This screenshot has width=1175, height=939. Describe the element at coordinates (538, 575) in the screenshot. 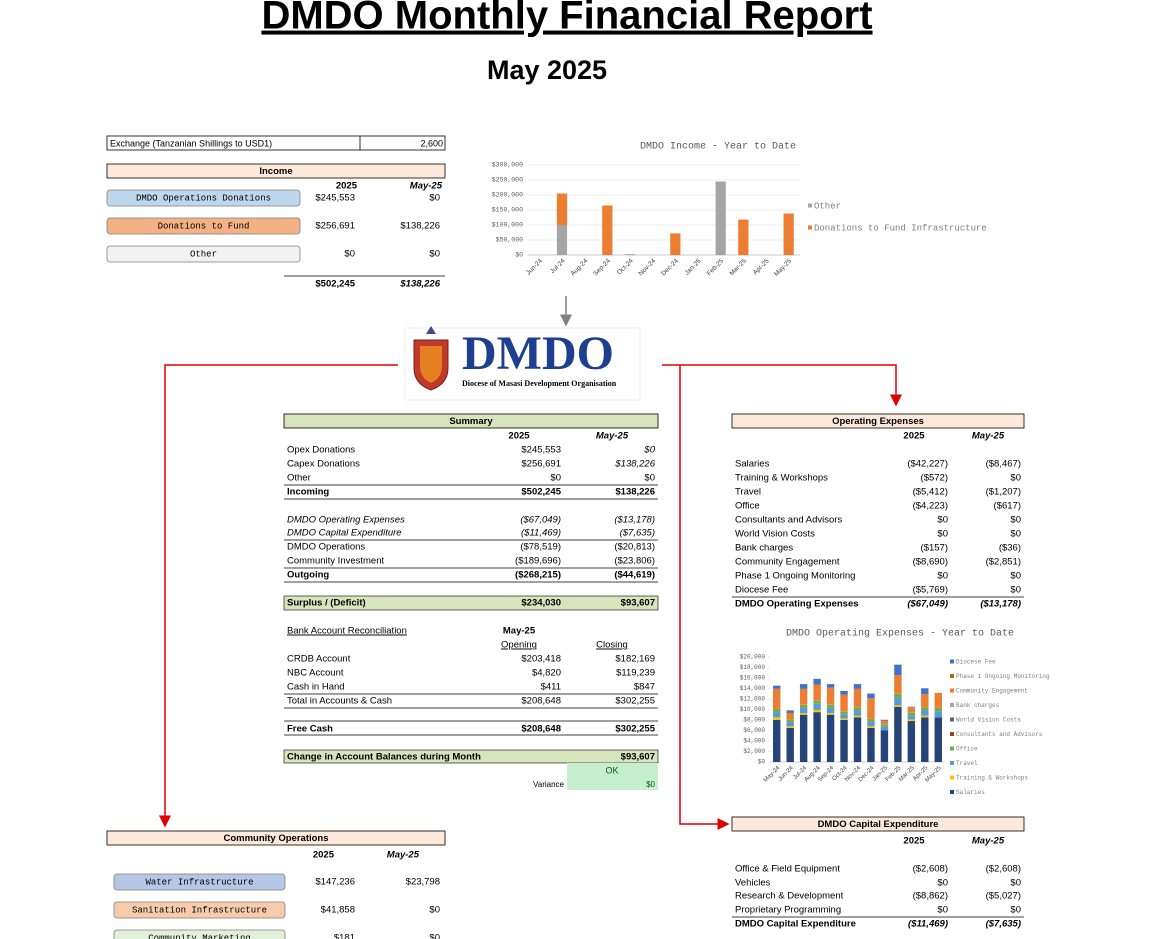

I see `value-cell: ($268,215)` at that location.